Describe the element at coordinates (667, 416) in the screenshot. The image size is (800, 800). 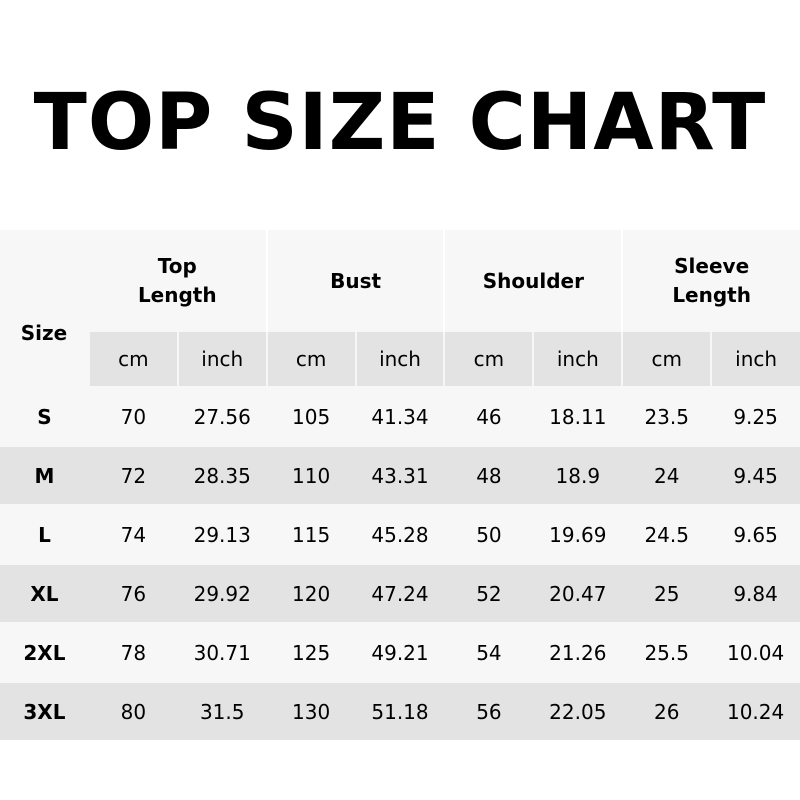
I see `measurement-cell: 23.5` at that location.